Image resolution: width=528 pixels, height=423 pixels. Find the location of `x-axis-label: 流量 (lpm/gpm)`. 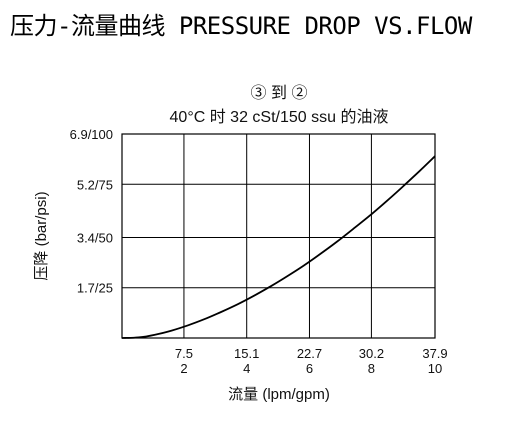

x-axis-label: 流量 (lpm/gpm) is located at coordinates (279, 394).